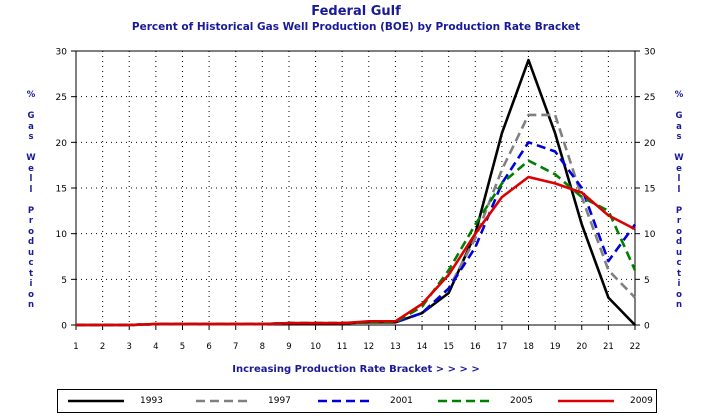  What do you see at coordinates (641, 401) in the screenshot?
I see `legend-label: 2009` at bounding box center [641, 401].